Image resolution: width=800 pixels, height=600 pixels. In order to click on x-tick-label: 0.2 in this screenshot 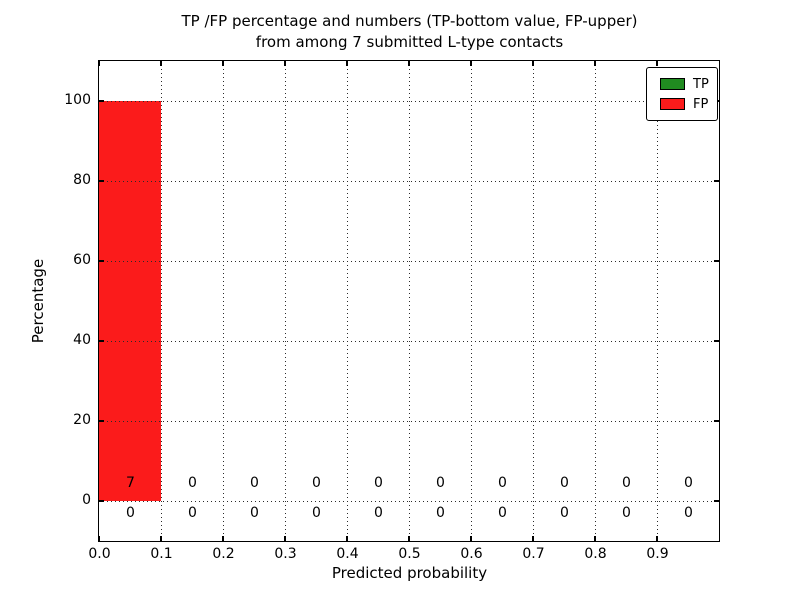, I will do `click(223, 554)`.